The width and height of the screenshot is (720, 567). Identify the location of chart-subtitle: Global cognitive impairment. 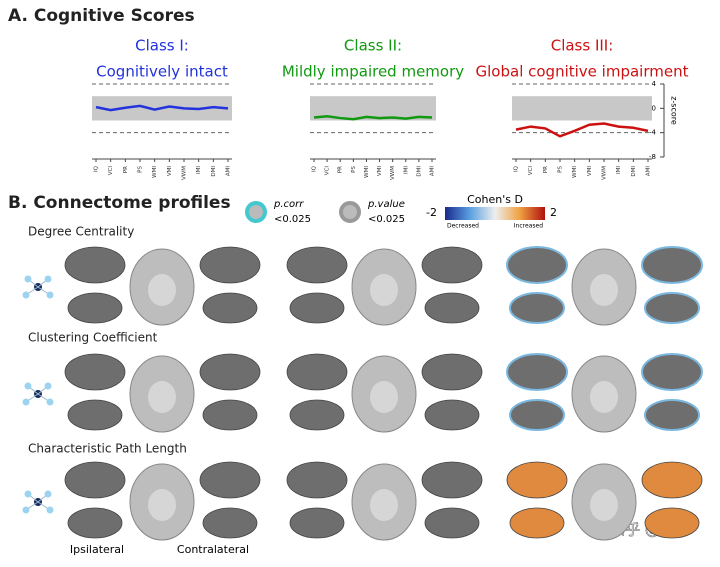
(582, 72).